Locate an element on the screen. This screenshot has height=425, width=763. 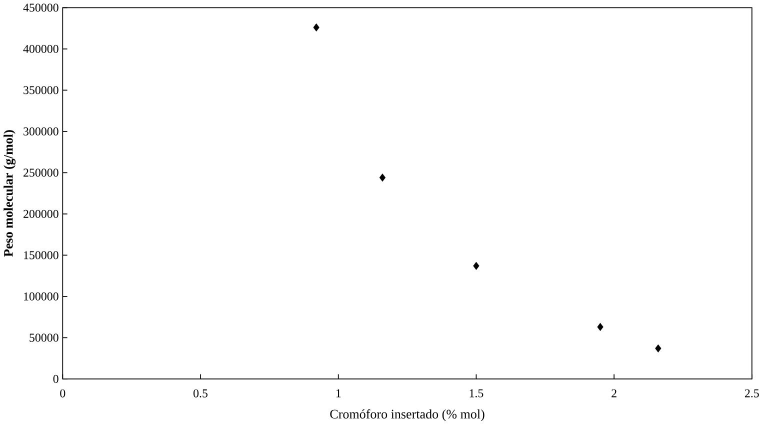
y-tick-label: 200000 is located at coordinates (41, 214).